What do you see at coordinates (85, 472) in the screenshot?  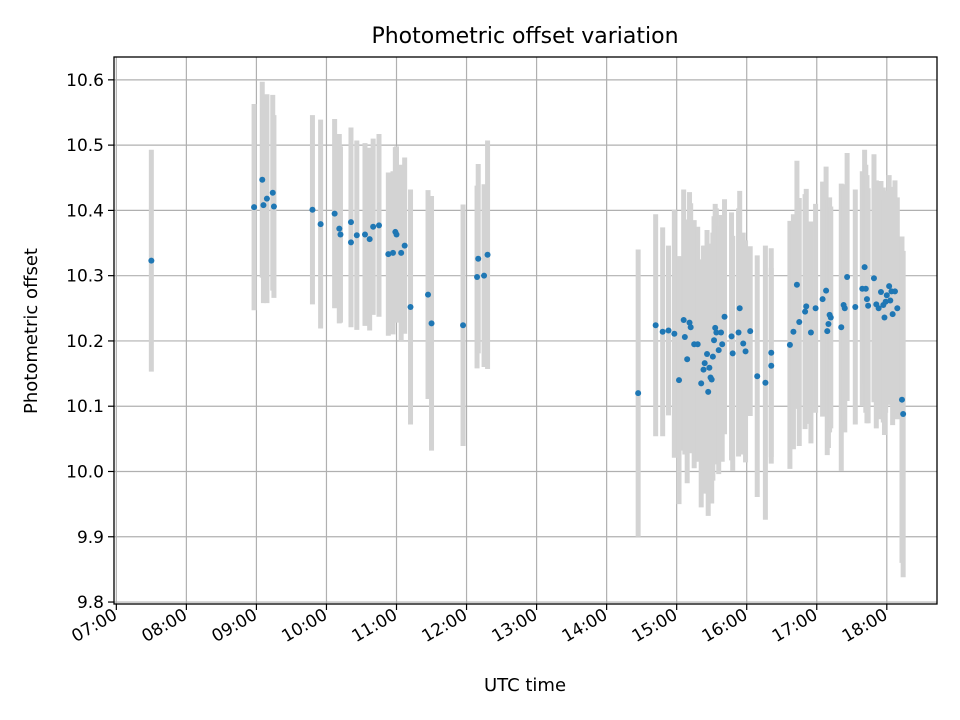 I see `y-tick-label: 10.0` at bounding box center [85, 472].